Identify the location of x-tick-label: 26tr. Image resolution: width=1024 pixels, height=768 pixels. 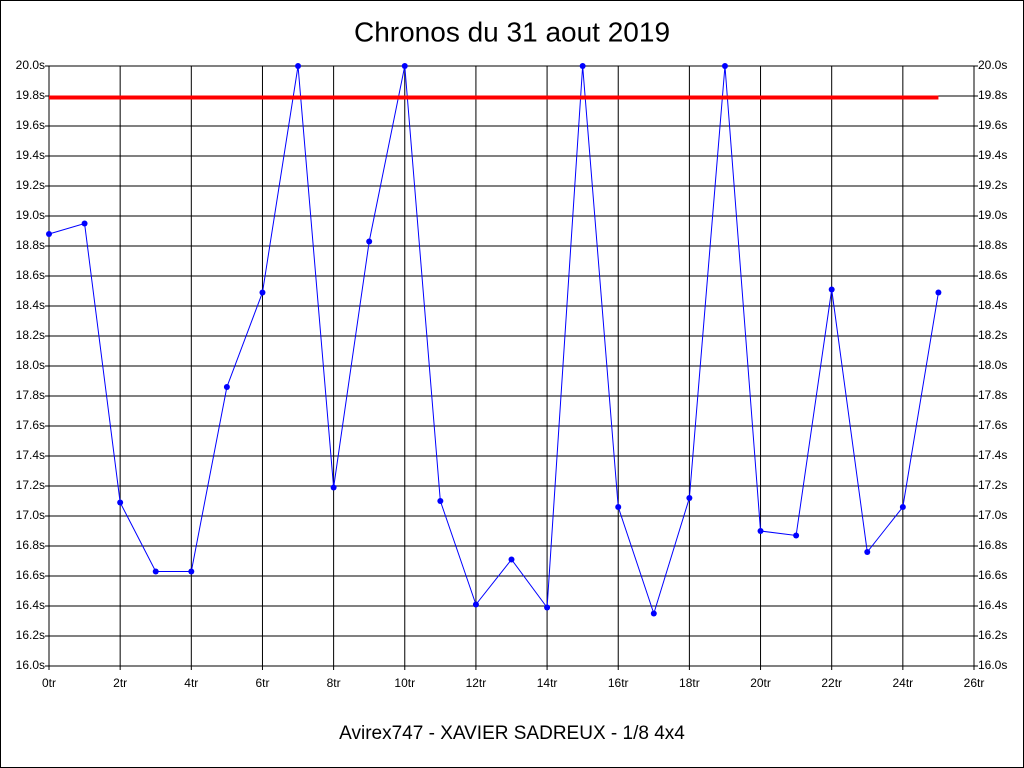
(974, 683).